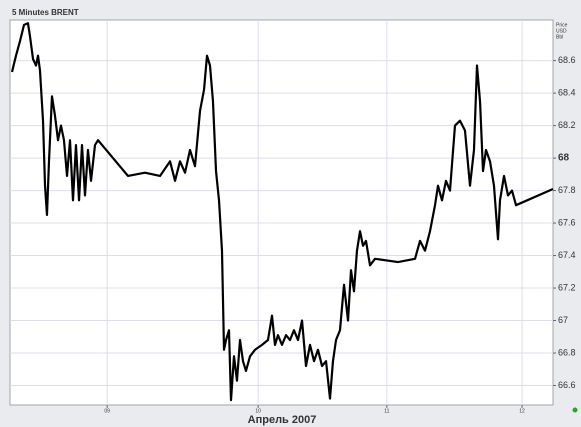  Describe the element at coordinates (567, 190) in the screenshot. I see `y-tick-label: 67.8` at that location.